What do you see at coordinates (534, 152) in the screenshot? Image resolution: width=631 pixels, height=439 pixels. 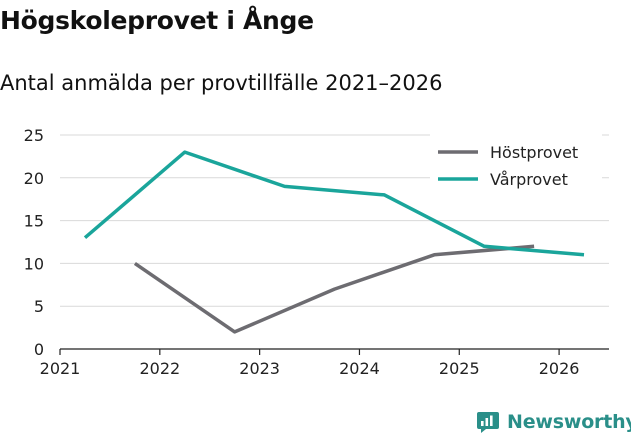 I see `legend-label: Höstprovet` at bounding box center [534, 152].